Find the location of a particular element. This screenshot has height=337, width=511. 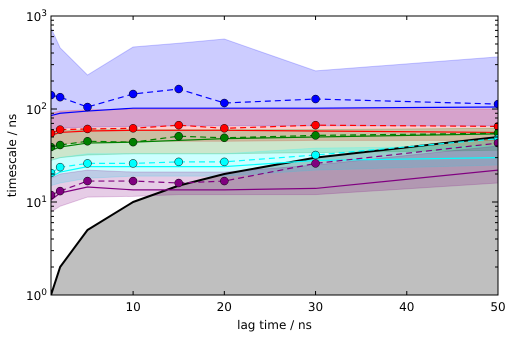

x-tick-label: 50 is located at coordinates (498, 307).